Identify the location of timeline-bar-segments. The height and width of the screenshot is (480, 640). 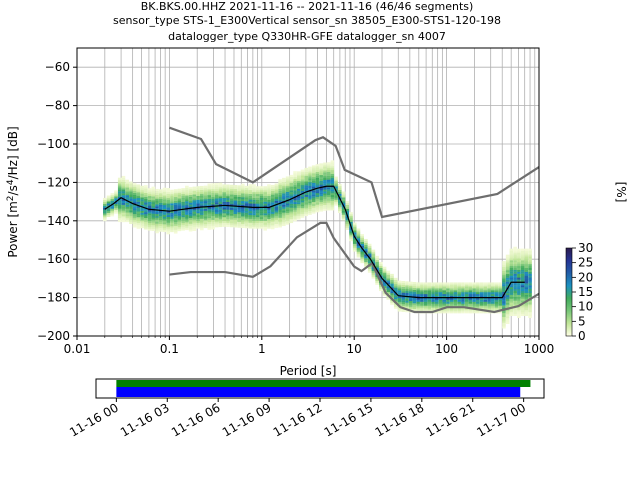
(318, 392).